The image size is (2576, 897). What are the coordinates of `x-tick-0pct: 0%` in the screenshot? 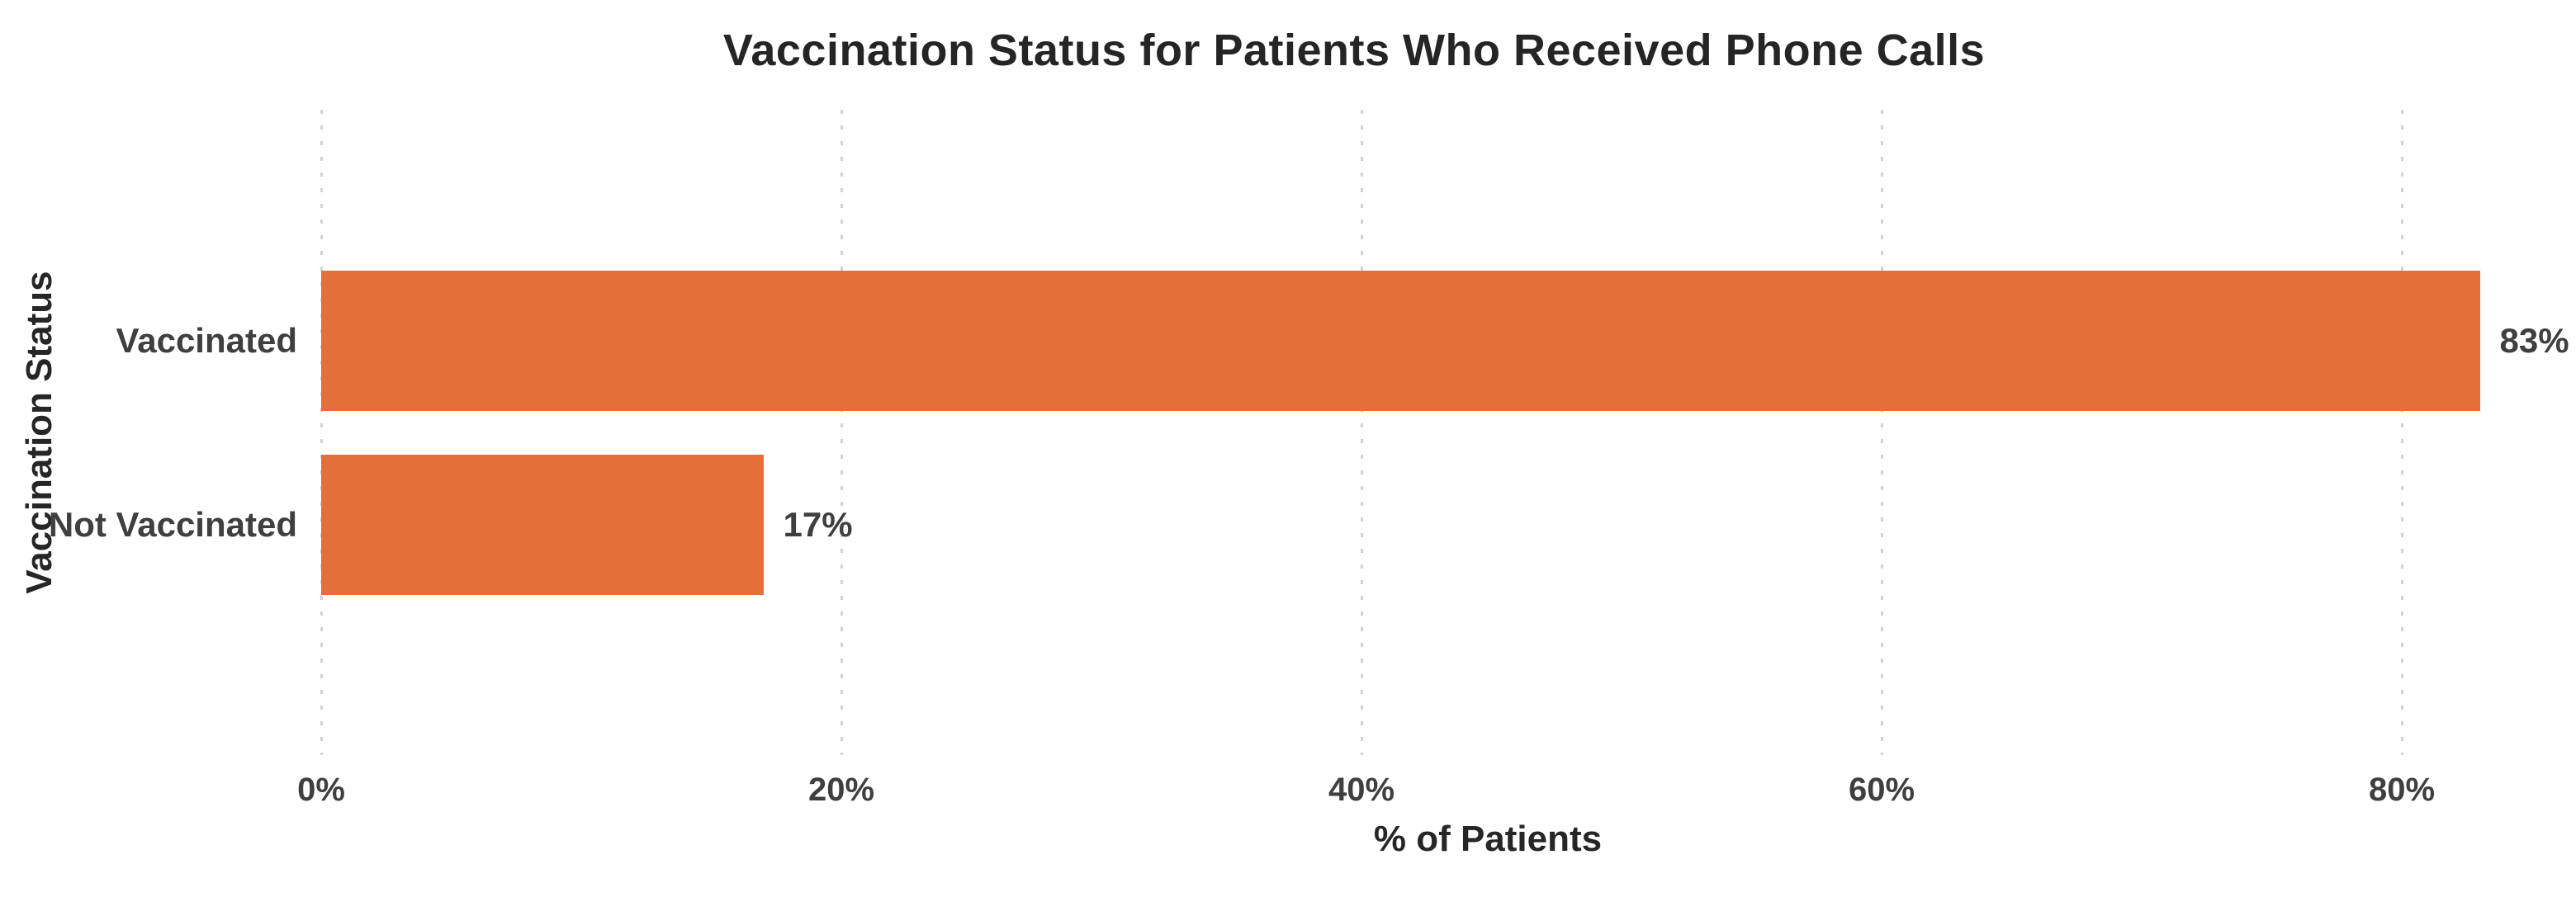 It's located at (321, 790).